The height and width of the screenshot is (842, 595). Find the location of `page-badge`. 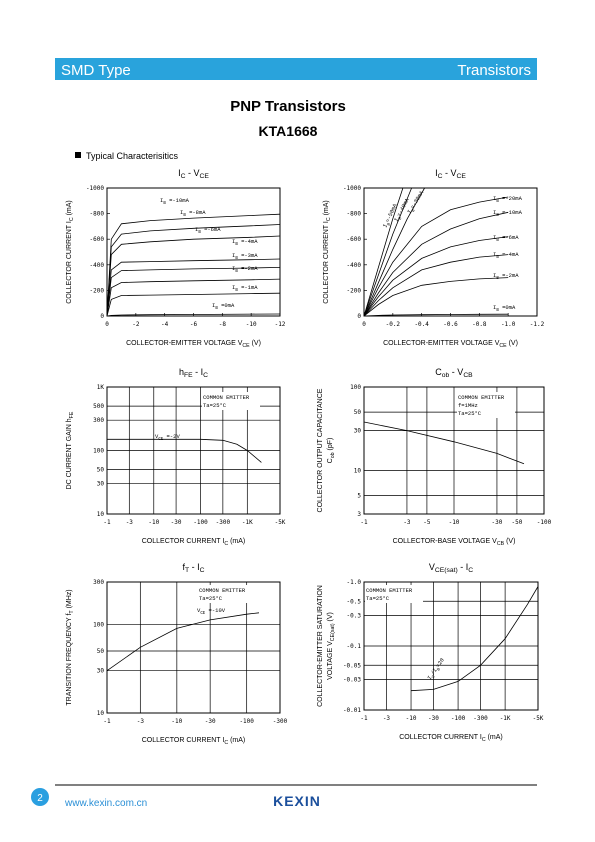

page-badge is located at coordinates (40, 797).